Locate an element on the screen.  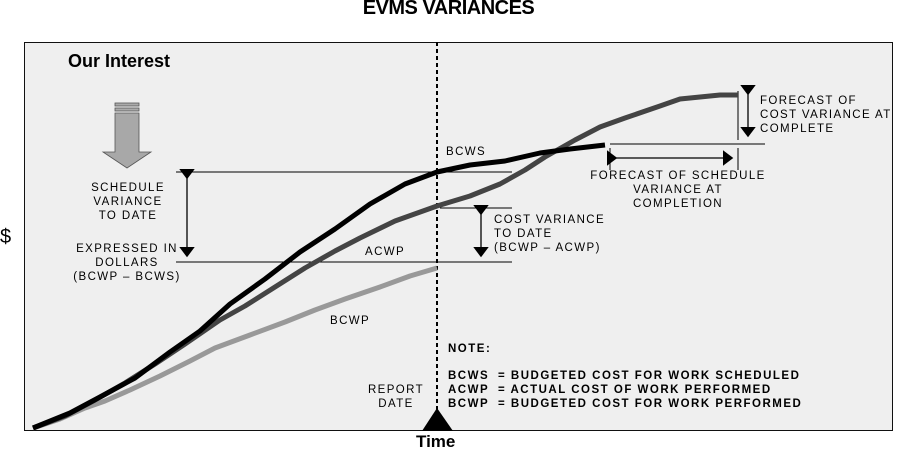
schedule-variance-label: SCHEDULE VARIANCE TO DATE is located at coordinates (128, 202).